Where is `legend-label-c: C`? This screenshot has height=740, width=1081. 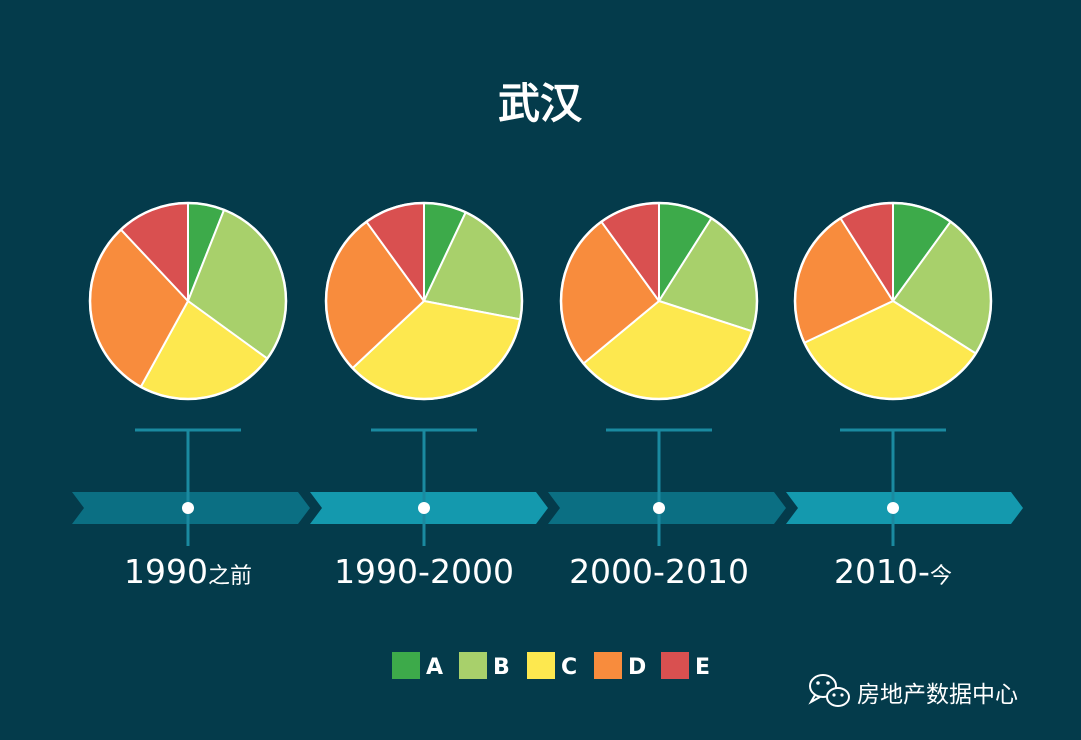 legend-label-c: C is located at coordinates (569, 667).